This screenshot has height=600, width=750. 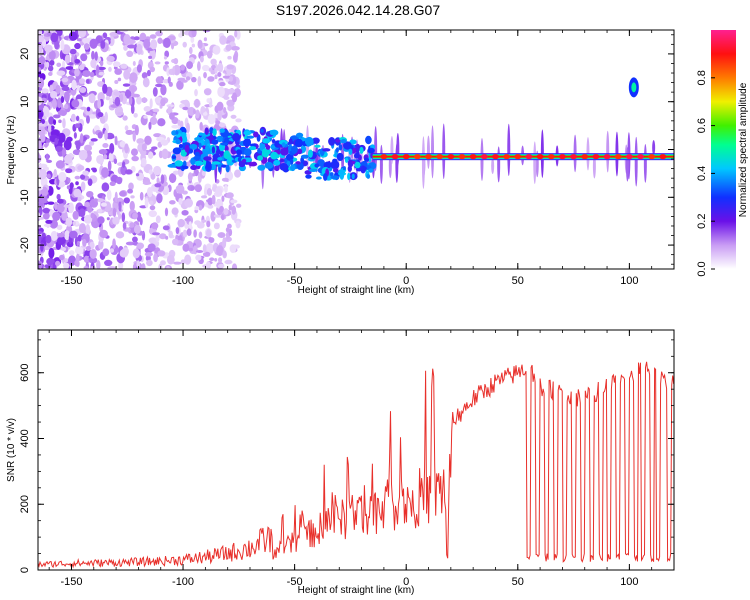 What do you see at coordinates (358, 10) in the screenshot?
I see `figure-title: S197.2026.042.14.28.G07` at bounding box center [358, 10].